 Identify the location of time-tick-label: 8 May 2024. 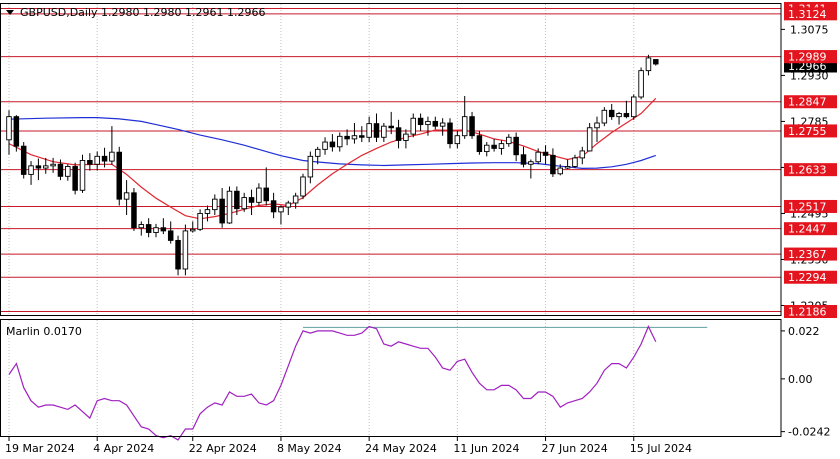
(309, 448).